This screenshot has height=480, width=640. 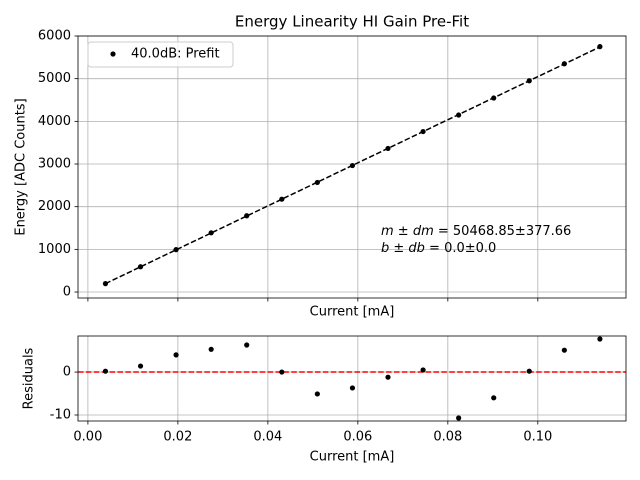 What do you see at coordinates (29, 378) in the screenshot?
I see `y-axis-label: Residuals` at bounding box center [29, 378].